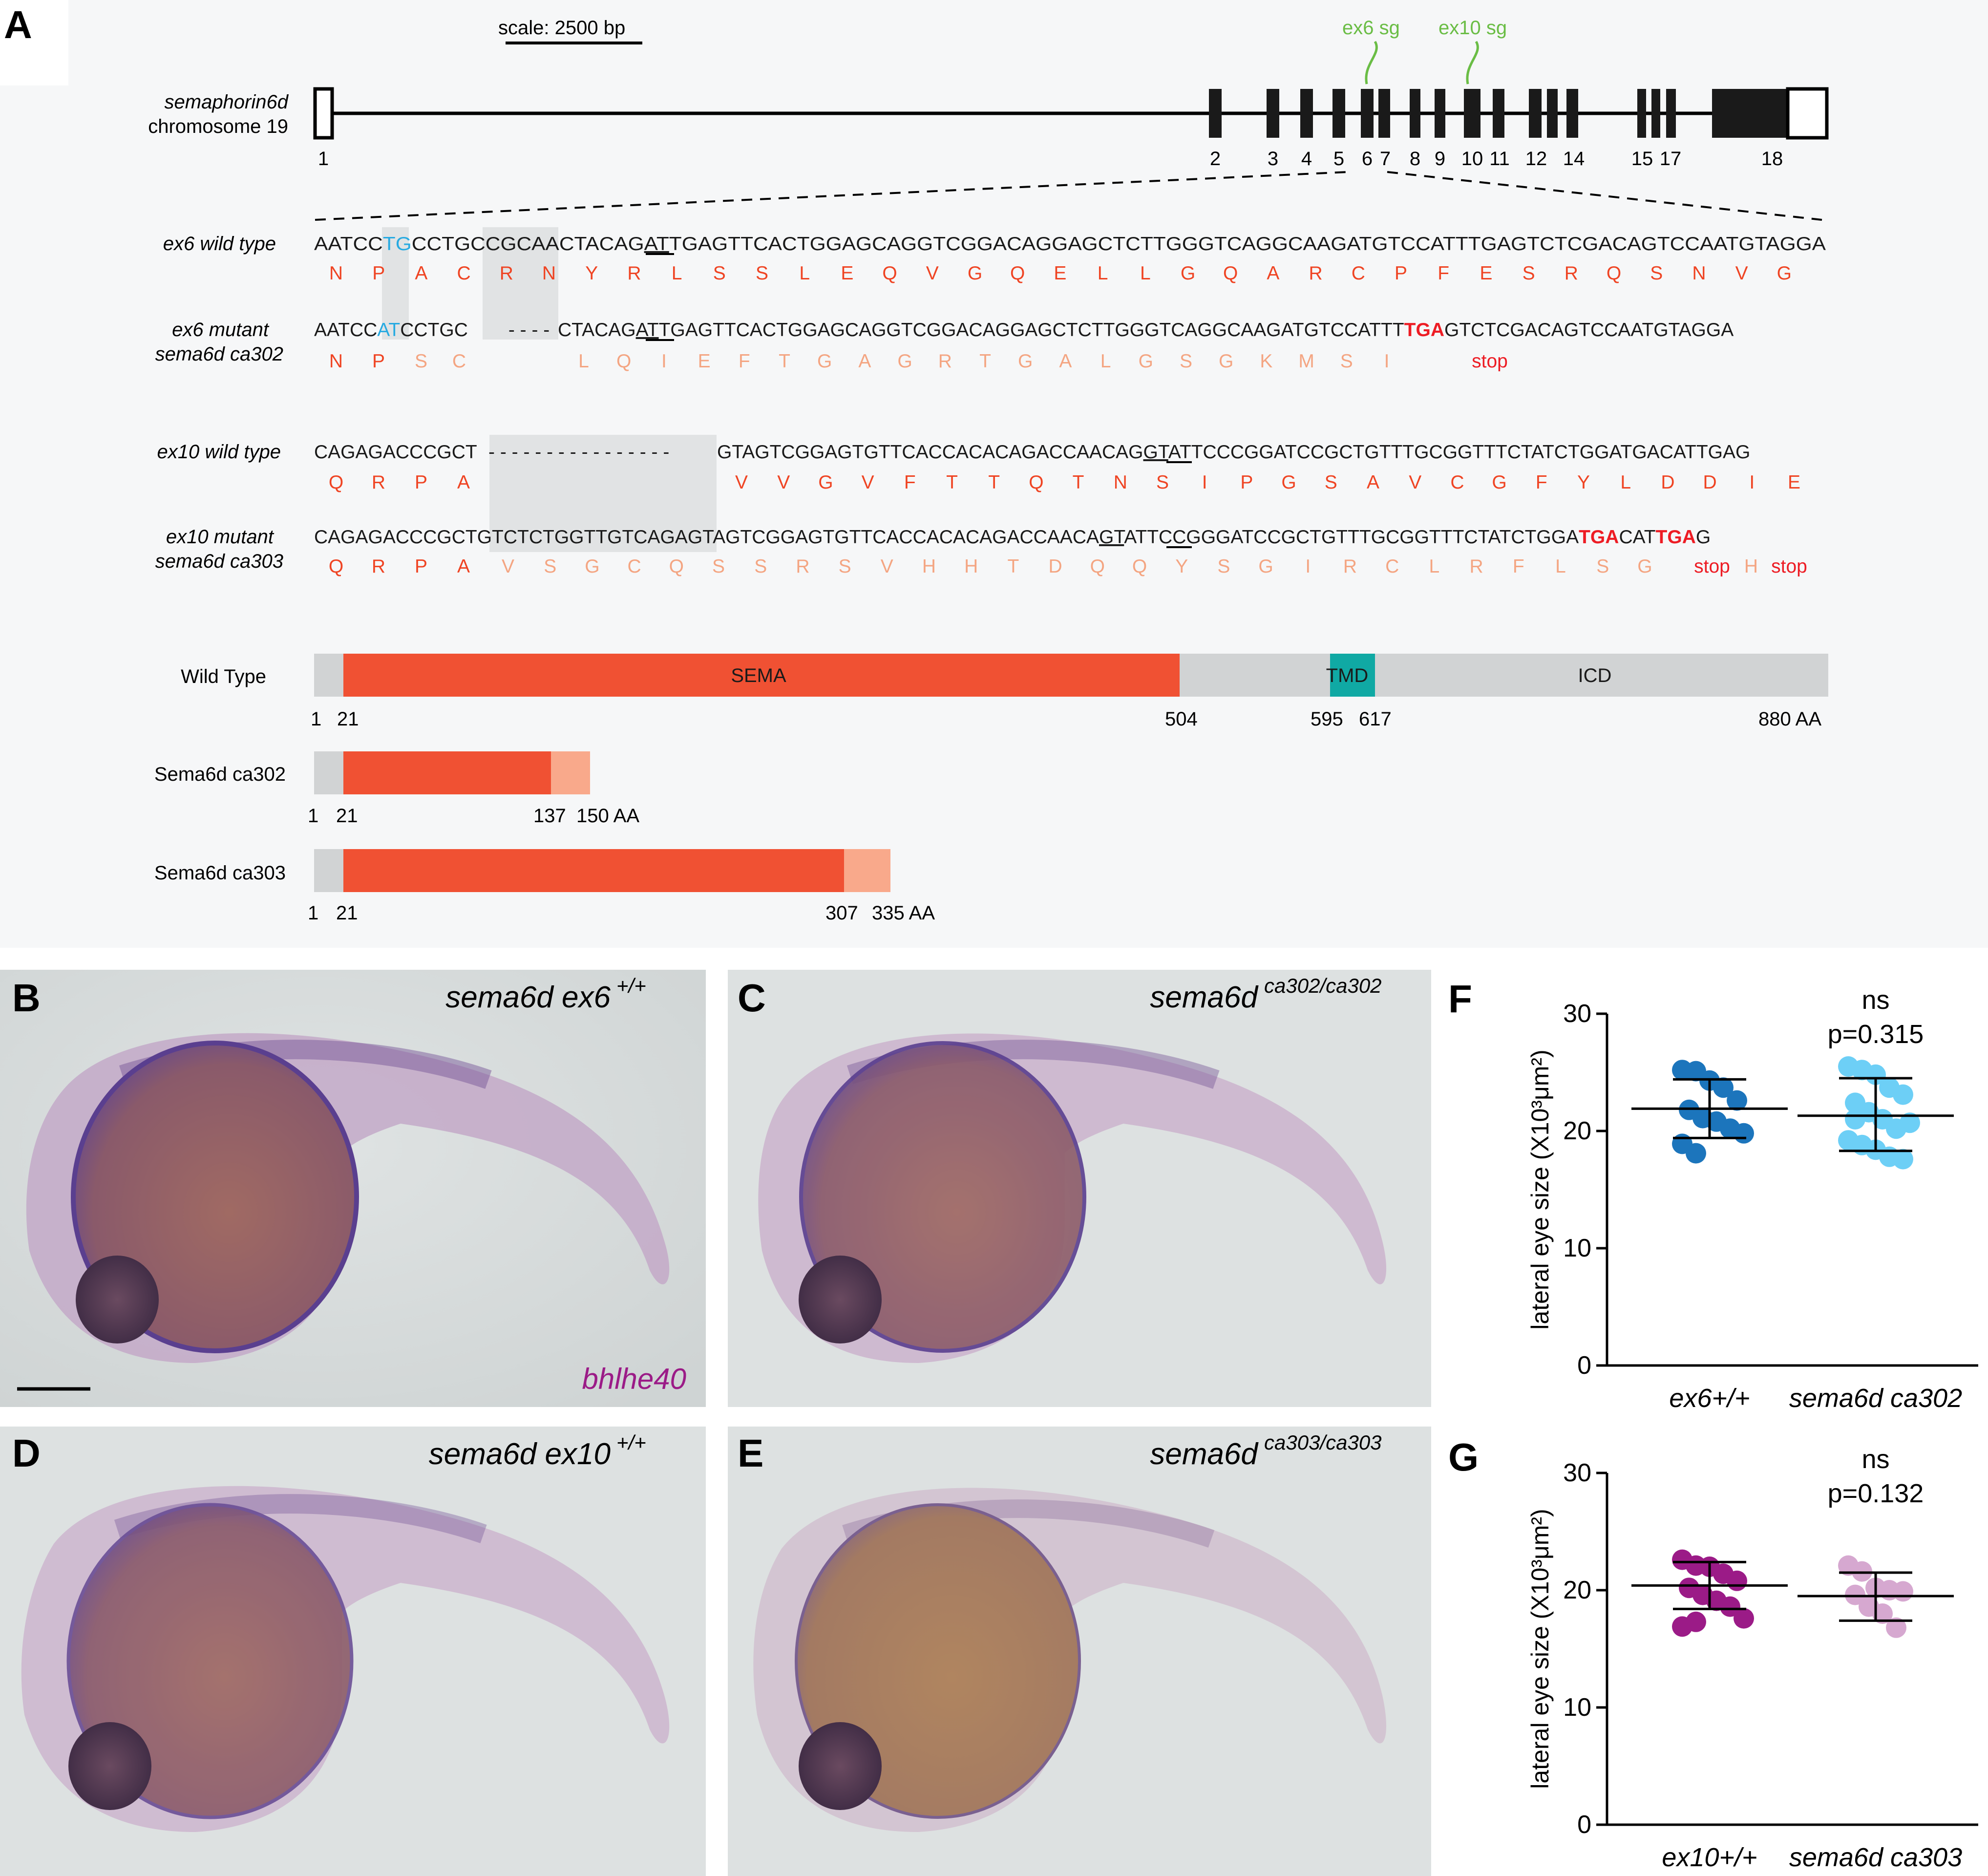  I want to click on ca303-protein-label: Sema6d ca303, so click(220, 873).